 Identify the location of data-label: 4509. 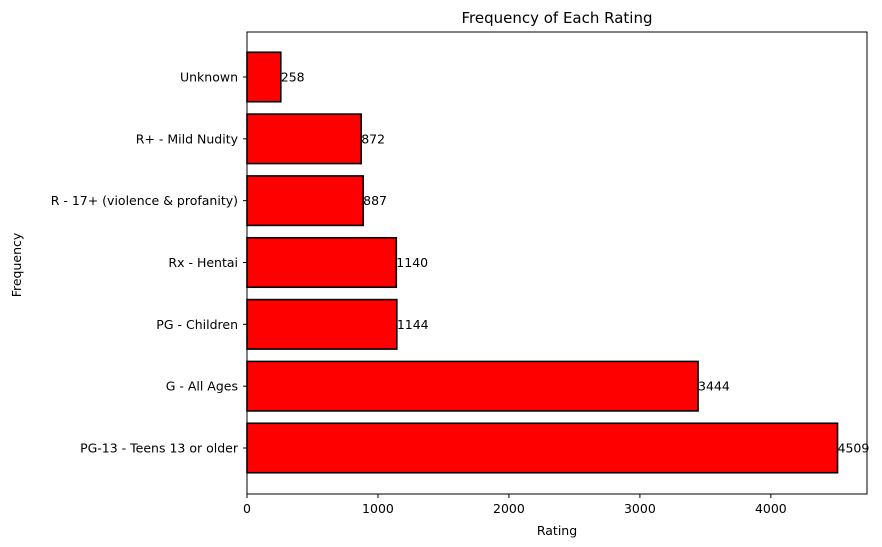
(854, 448).